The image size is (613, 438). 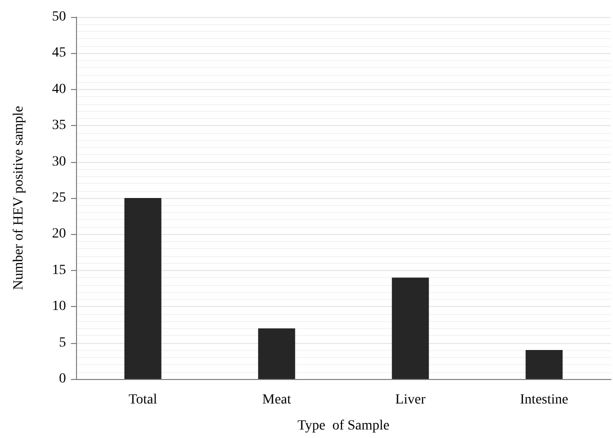 I want to click on y-tick-label: 40, so click(x=59, y=89).